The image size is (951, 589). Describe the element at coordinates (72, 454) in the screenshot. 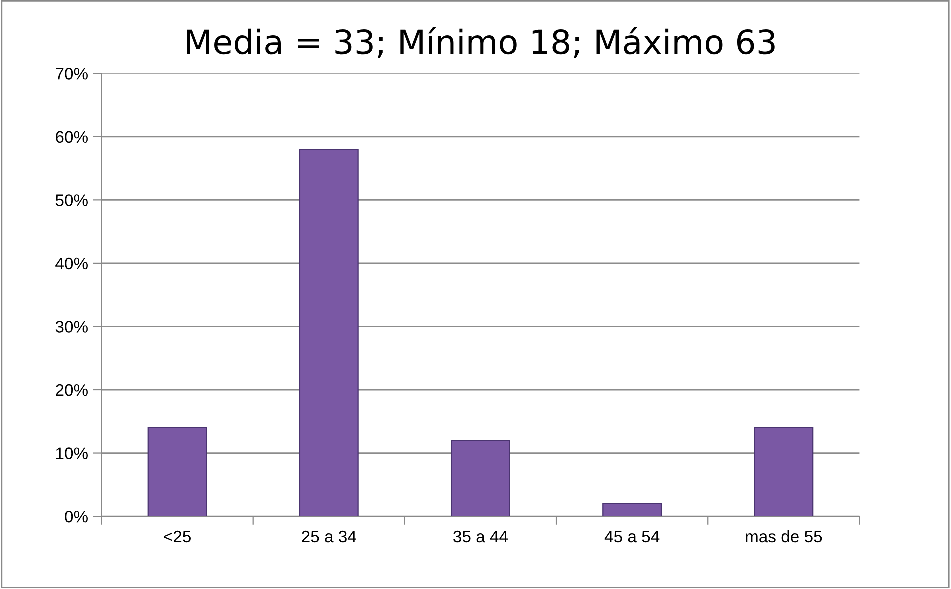

I see `y-tick-label: 10%` at that location.